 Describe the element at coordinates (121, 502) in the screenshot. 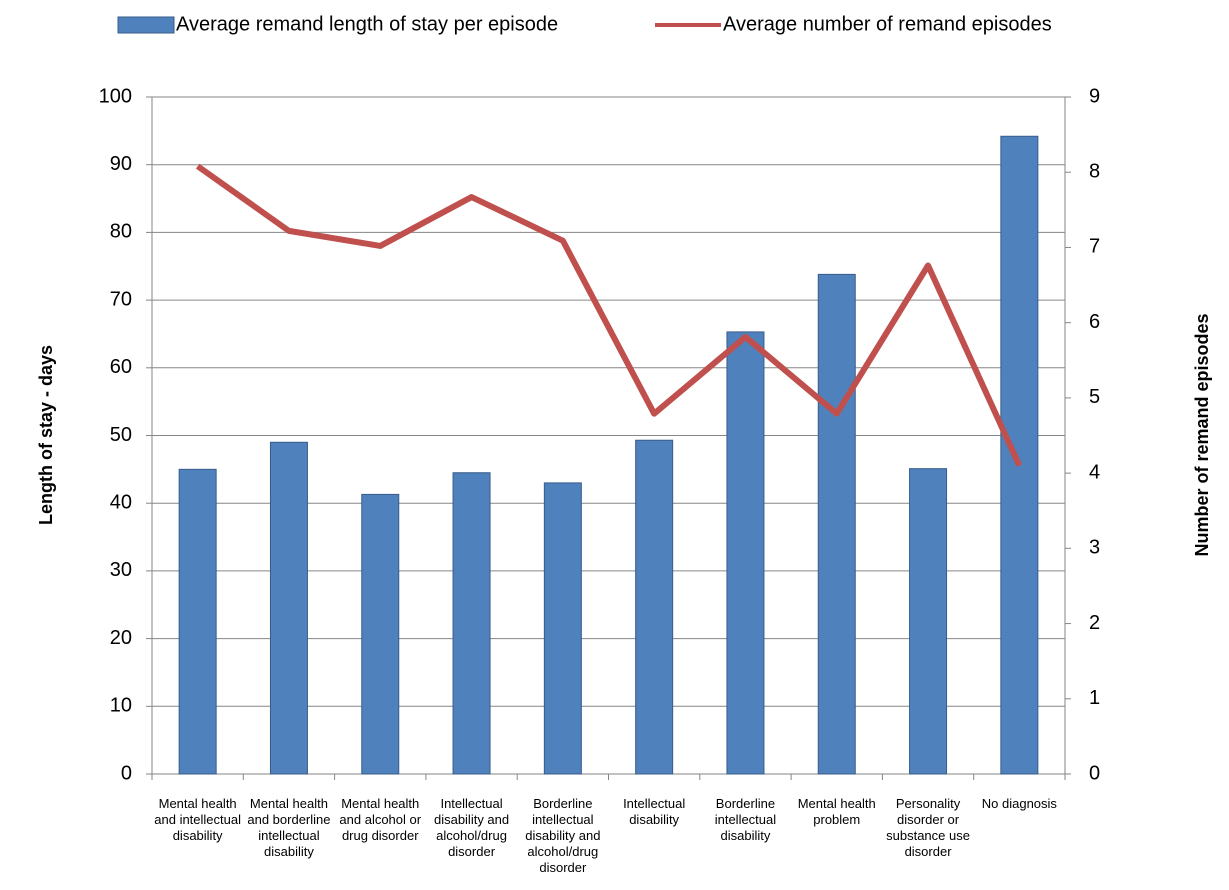

I see `y-tick-label: 40` at that location.